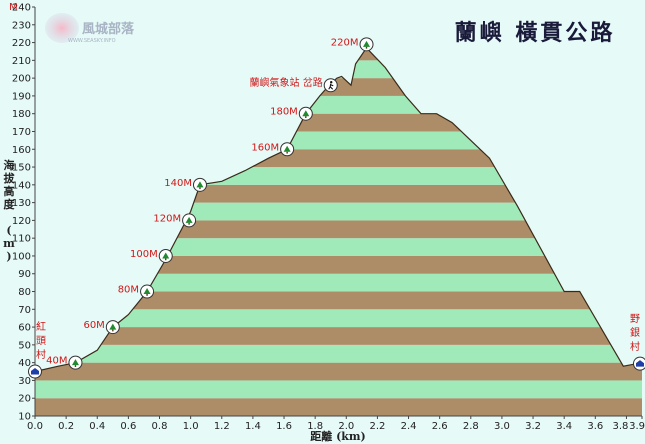 This screenshot has height=444, width=645. I want to click on marker-label: 80M, so click(128, 290).